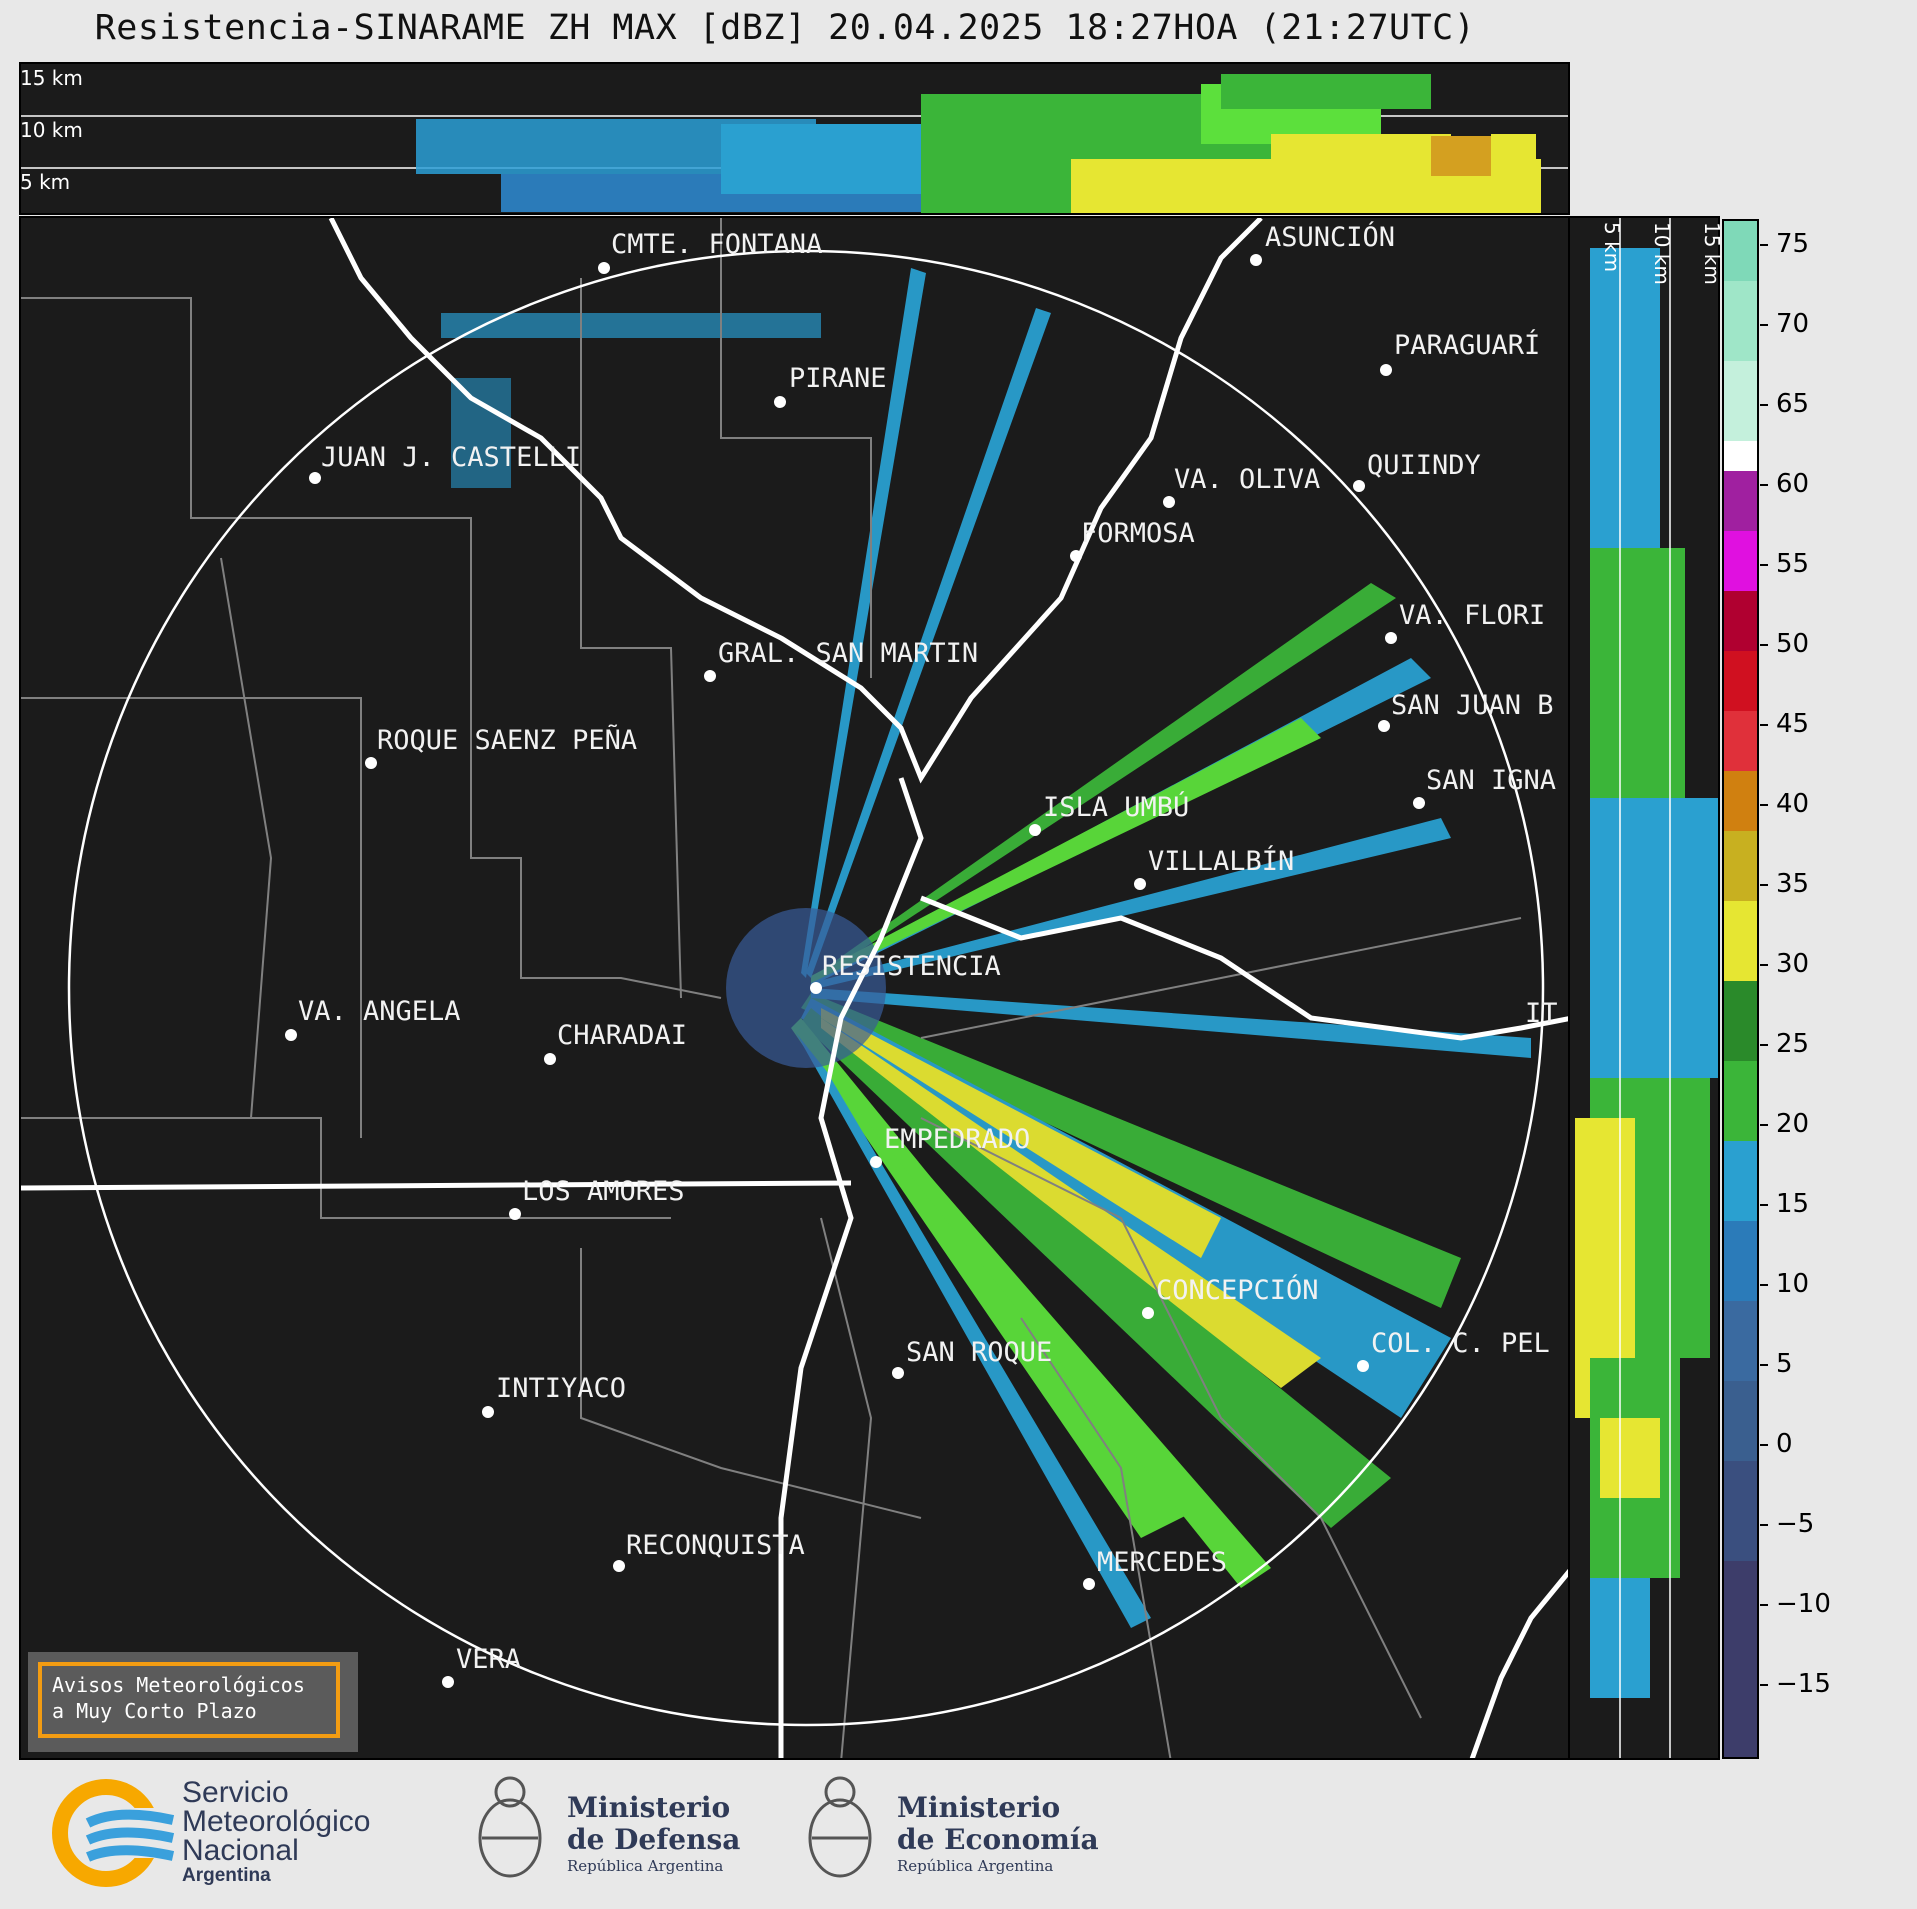  Describe the element at coordinates (1793, 244) in the screenshot. I see `colorbar-tick-label: 75` at that location.